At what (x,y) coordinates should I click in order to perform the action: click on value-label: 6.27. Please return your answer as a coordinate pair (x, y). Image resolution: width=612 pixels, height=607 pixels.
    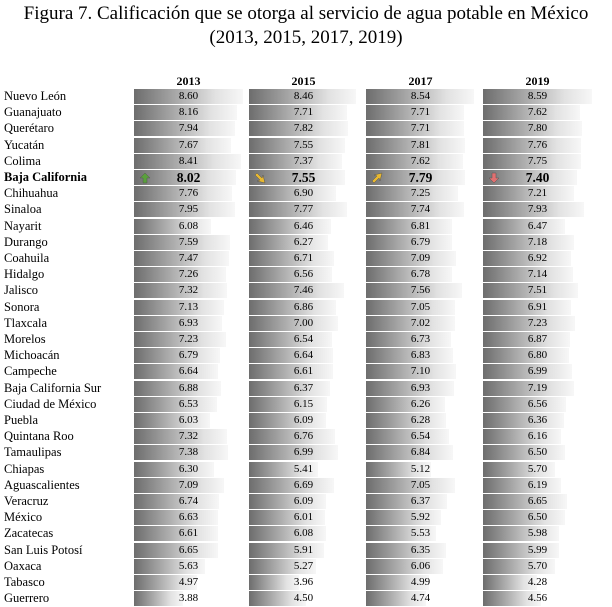
    Looking at the image, I should click on (303, 241).